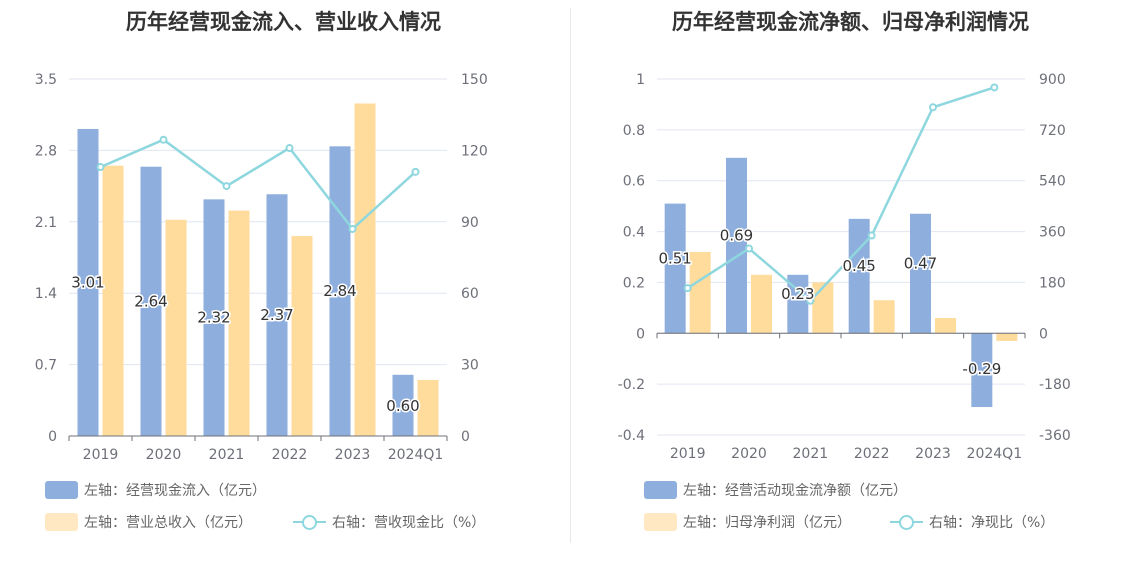  Describe the element at coordinates (227, 455) in the screenshot. I see `x-axis-tick-label: 2021` at that location.